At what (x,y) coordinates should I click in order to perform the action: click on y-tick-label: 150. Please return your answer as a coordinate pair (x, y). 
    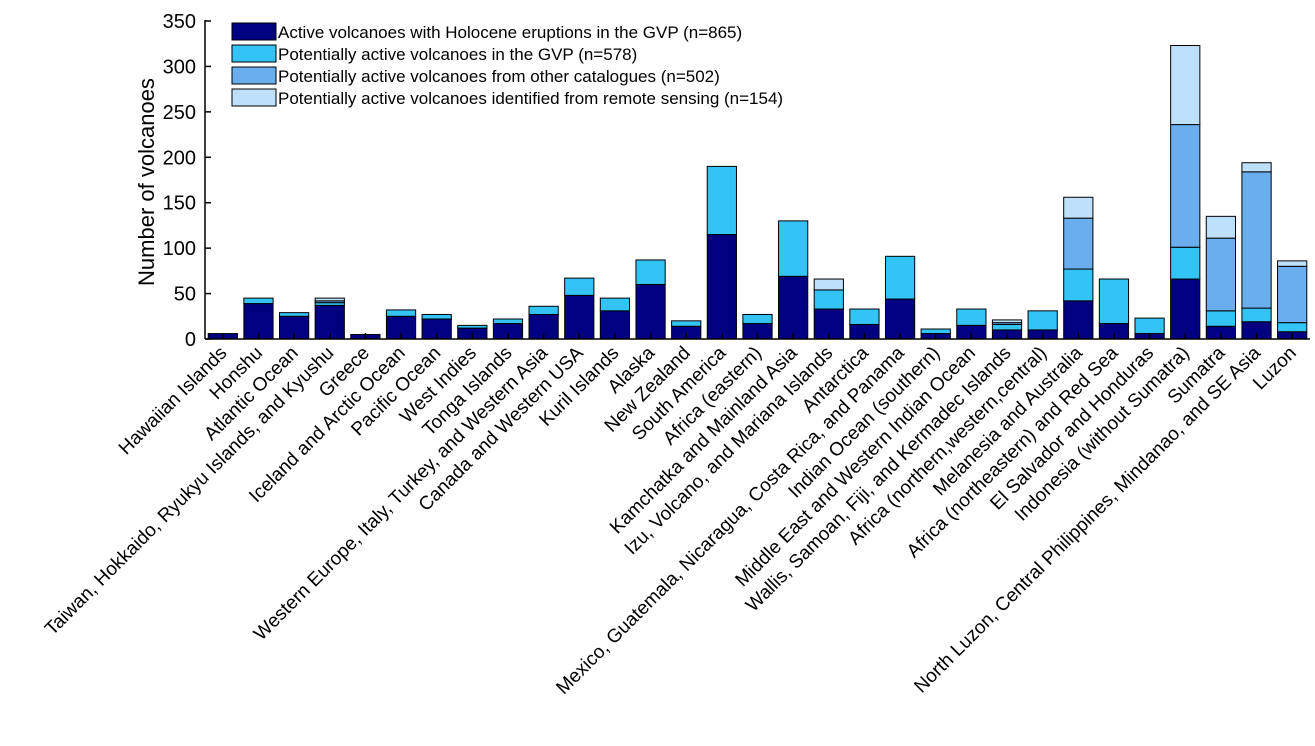
    Looking at the image, I should click on (179, 204).